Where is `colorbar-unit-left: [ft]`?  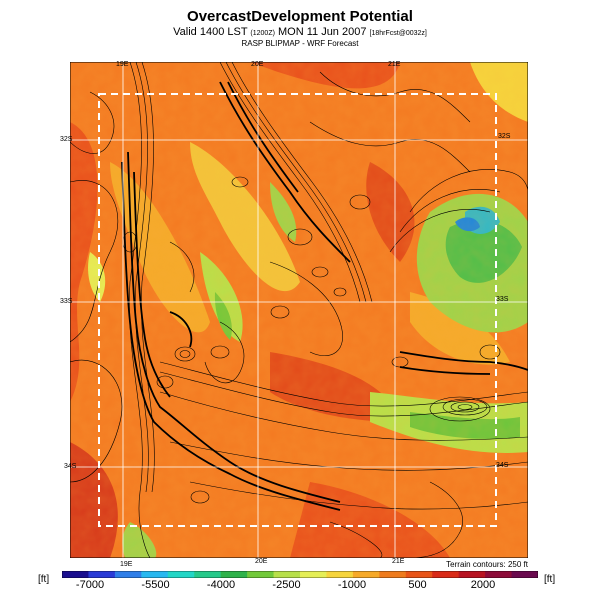 colorbar-unit-left: [ft] is located at coordinates (44, 579).